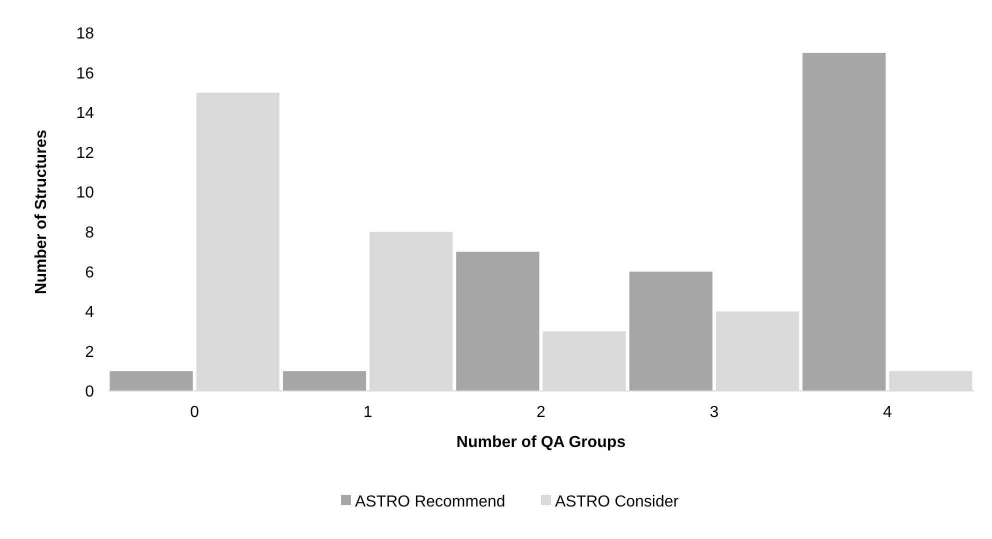 This screenshot has height=539, width=992. I want to click on legend-label: ASTRO Recommend, so click(430, 502).